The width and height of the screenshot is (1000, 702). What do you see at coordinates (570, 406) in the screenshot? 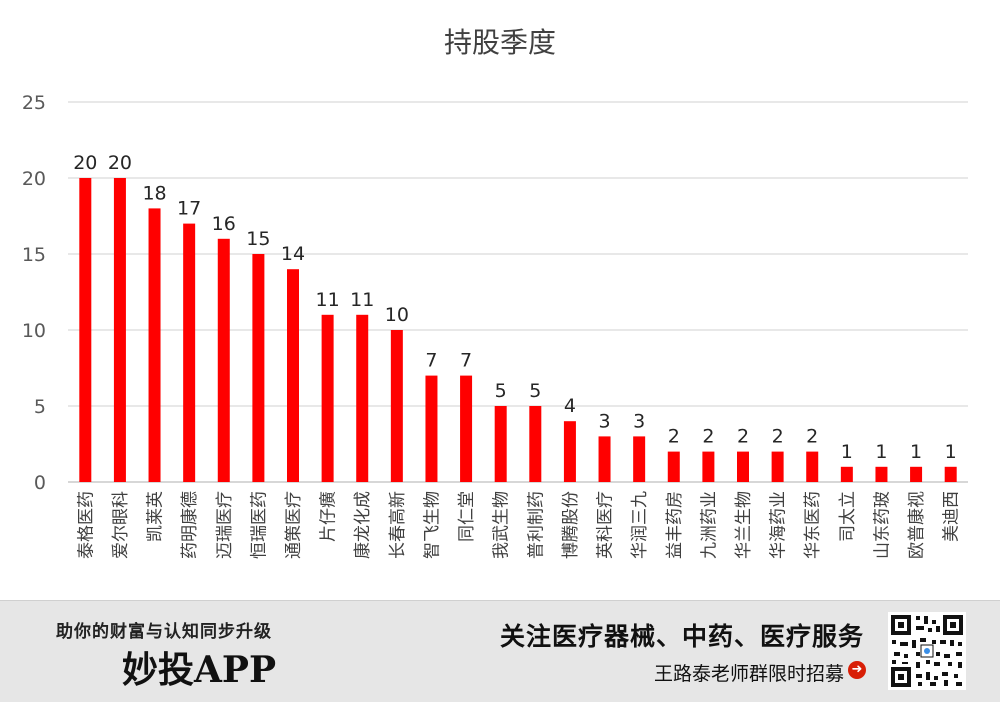
I see `data-label: 4` at bounding box center [570, 406].